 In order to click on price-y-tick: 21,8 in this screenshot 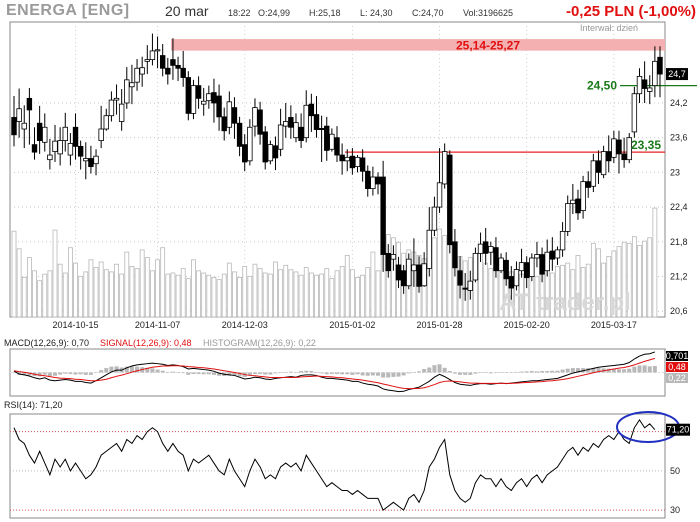, I will do `click(679, 242)`.